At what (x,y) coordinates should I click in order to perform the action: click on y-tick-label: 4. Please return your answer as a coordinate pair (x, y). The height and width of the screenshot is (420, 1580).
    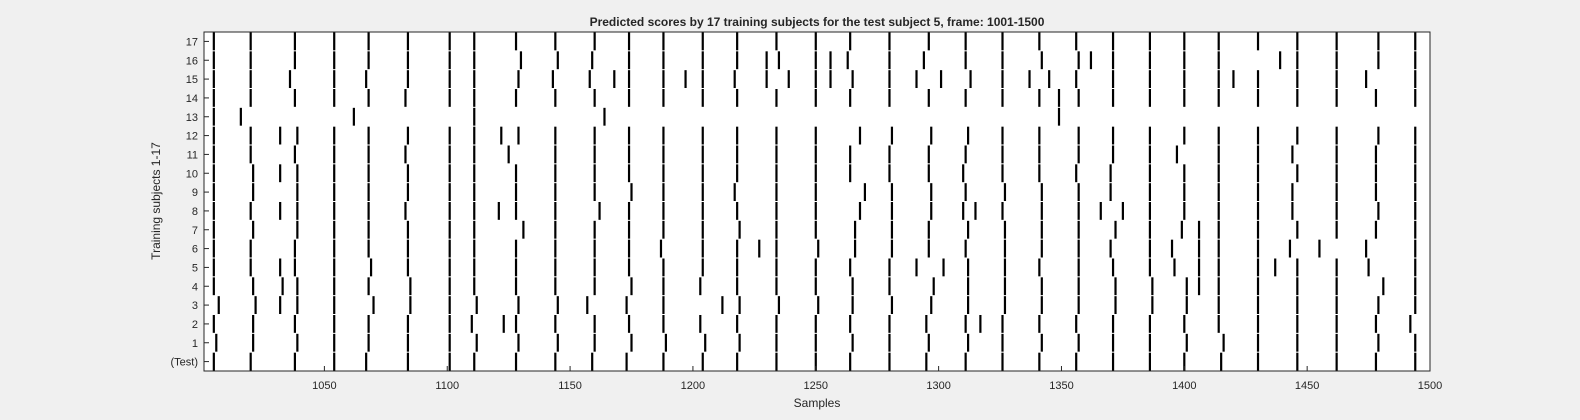
    Looking at the image, I should click on (195, 287).